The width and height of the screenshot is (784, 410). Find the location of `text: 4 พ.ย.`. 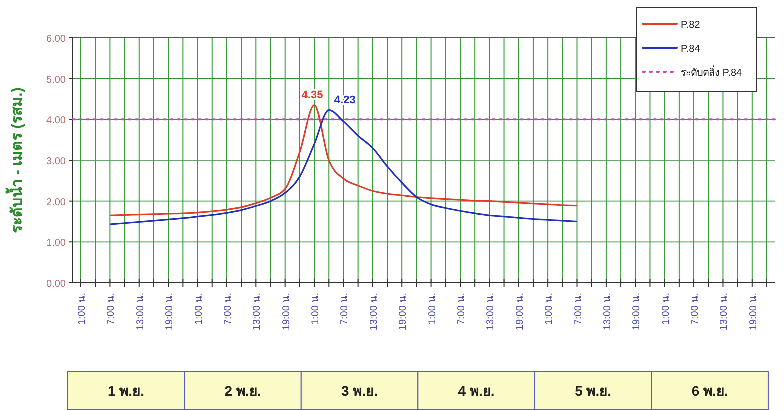

text: 4 พ.ย. is located at coordinates (476, 391).